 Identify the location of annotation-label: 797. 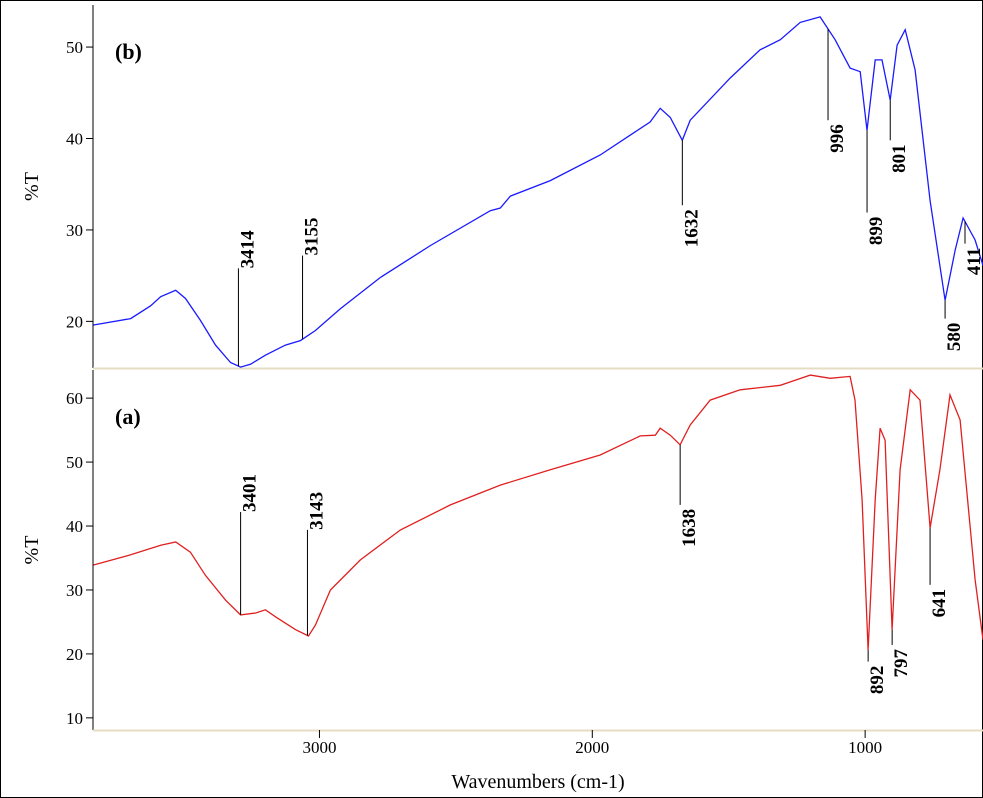
(901, 662).